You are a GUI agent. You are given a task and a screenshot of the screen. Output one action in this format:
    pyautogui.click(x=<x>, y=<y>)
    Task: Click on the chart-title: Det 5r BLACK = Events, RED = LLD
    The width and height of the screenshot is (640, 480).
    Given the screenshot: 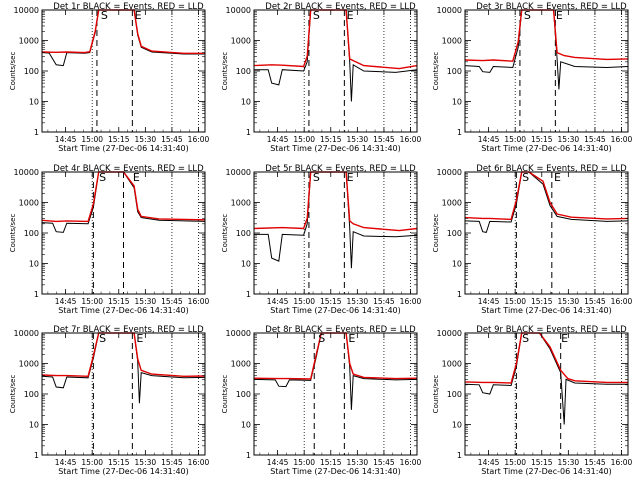 What is the action you would take?
    pyautogui.click(x=340, y=169)
    